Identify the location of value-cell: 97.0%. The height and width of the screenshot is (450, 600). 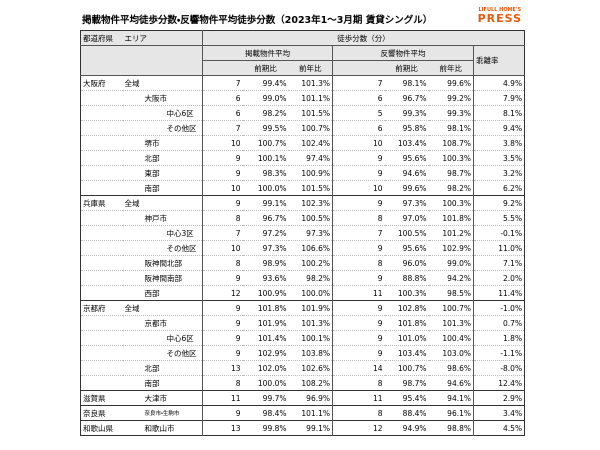
(406, 218).